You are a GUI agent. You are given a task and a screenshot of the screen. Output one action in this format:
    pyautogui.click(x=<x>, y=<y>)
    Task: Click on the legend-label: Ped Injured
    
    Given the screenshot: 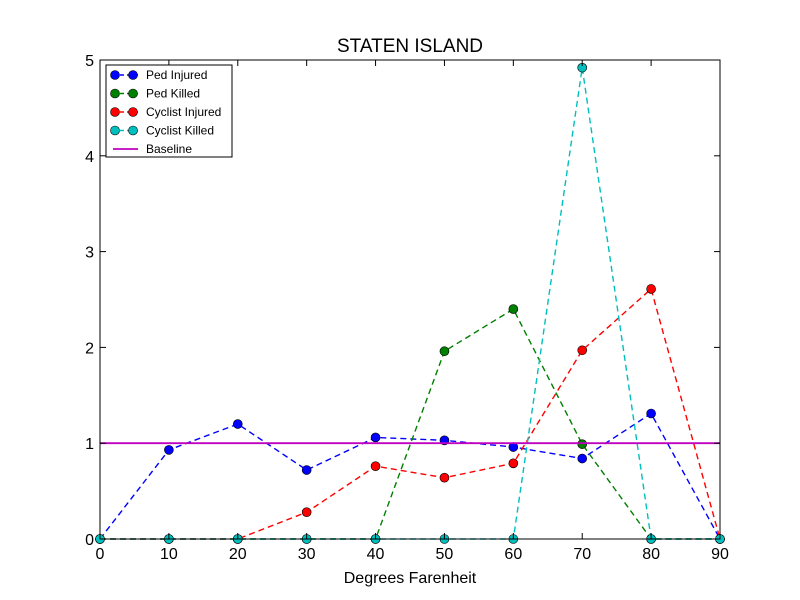 What is the action you would take?
    pyautogui.click(x=176, y=75)
    